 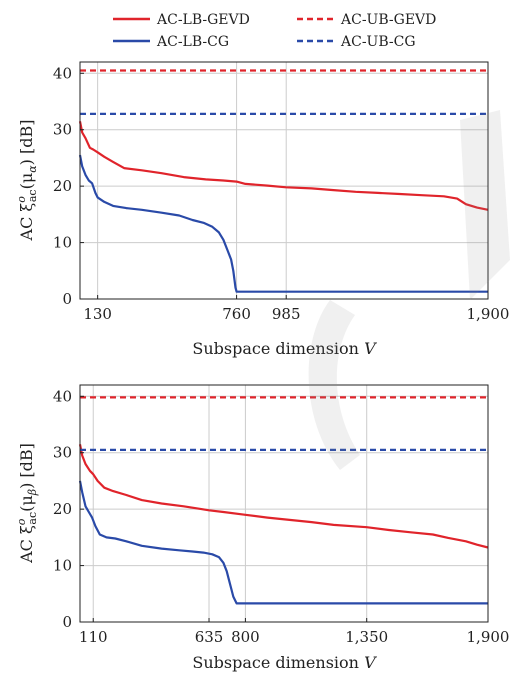 What do you see at coordinates (274, 31) in the screenshot?
I see `legend: AC-LB-GEVD AC-UB-GEVD AC-LB-CG AC-UB-CG` at bounding box center [274, 31].